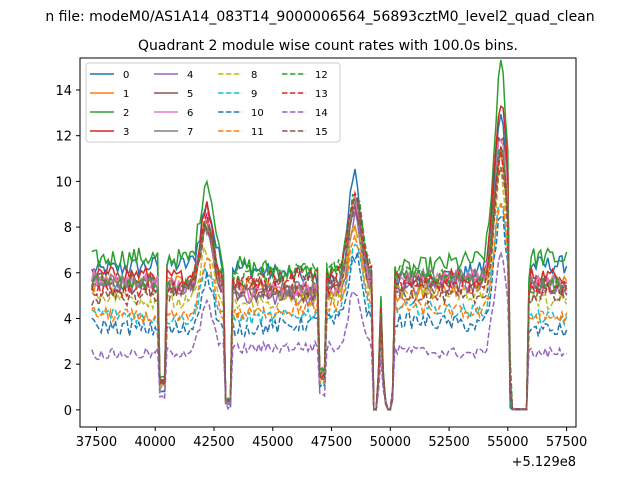 This screenshot has height=480, width=640. I want to click on y-tick-label: 4, so click(68, 319).